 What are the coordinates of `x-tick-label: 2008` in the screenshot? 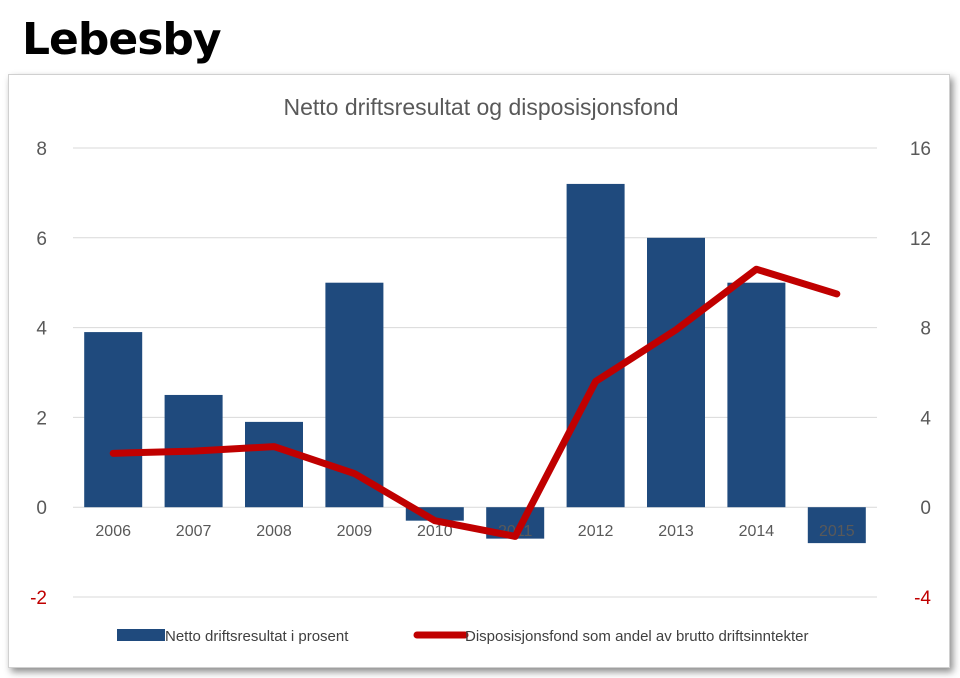 It's located at (274, 531).